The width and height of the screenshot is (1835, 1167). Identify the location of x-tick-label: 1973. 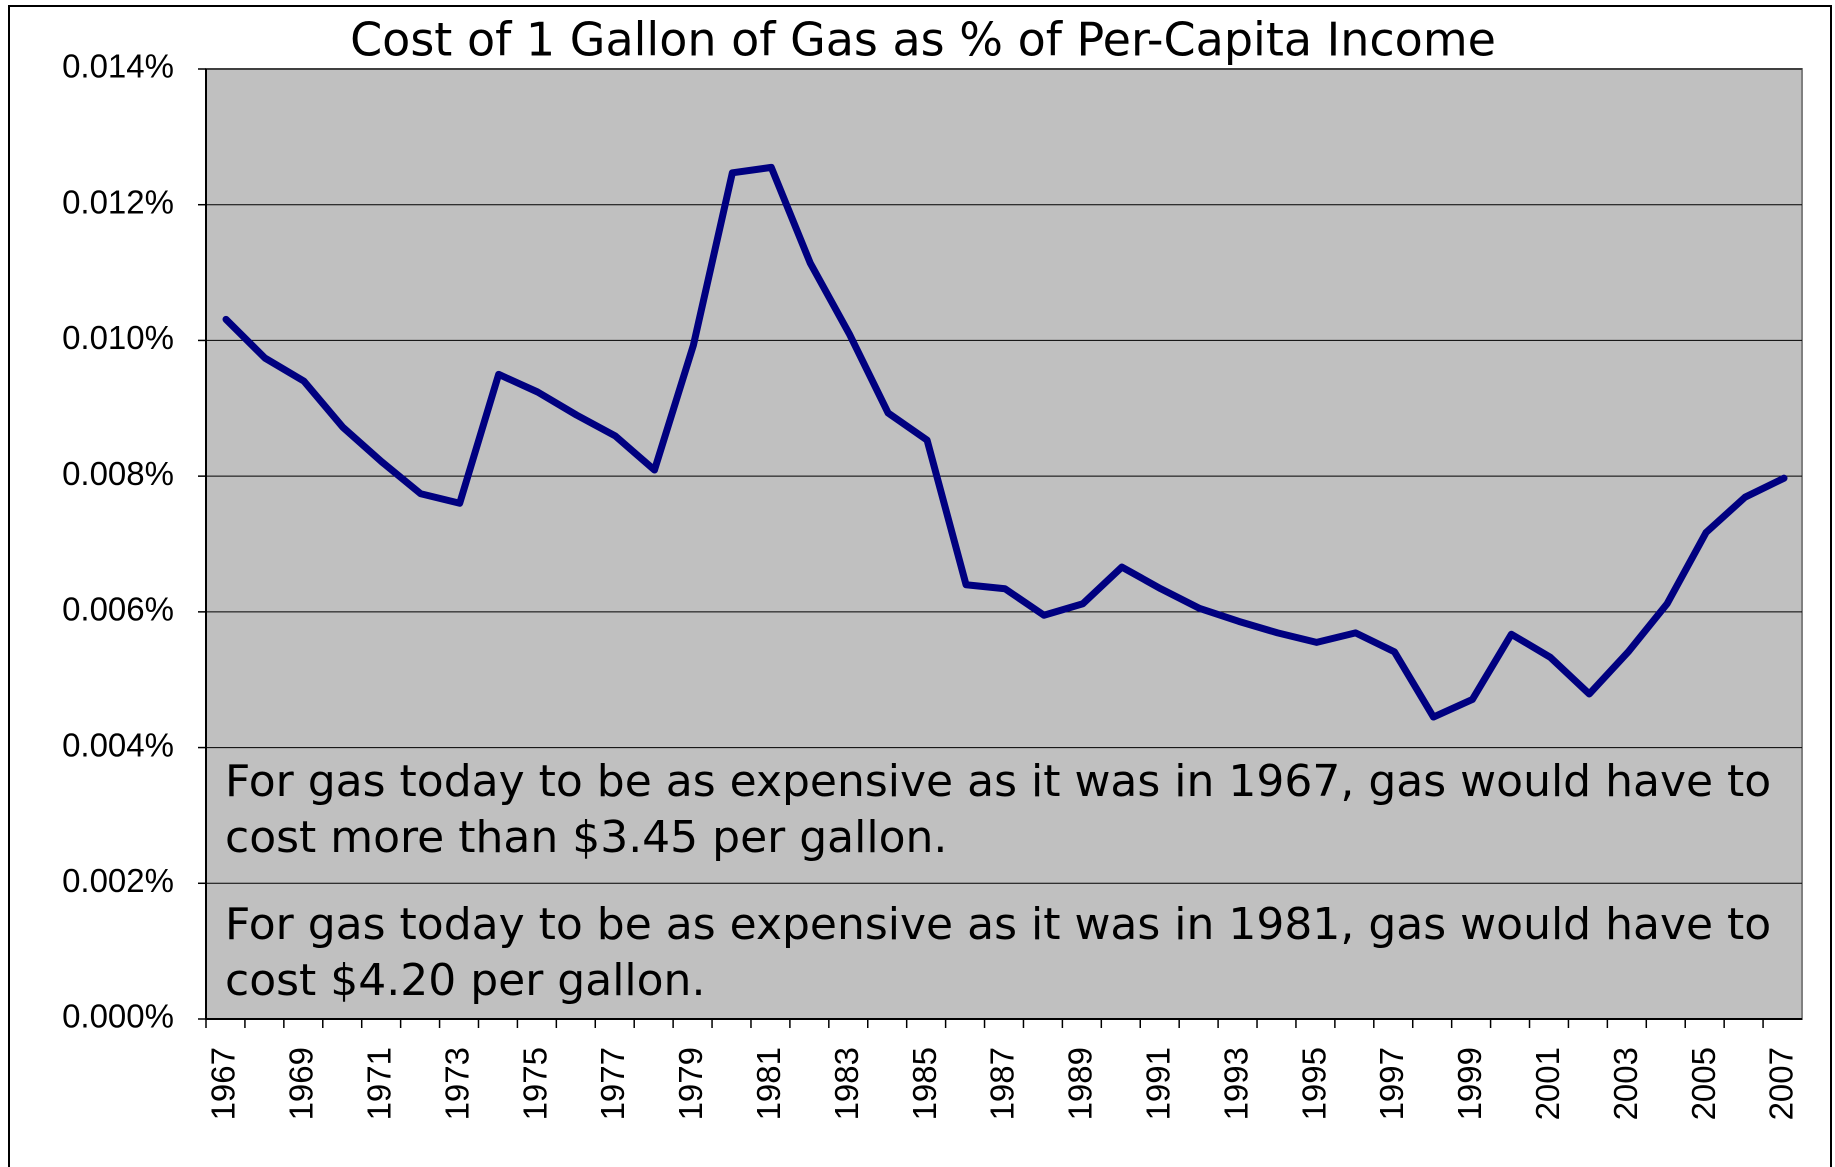
(456, 1083).